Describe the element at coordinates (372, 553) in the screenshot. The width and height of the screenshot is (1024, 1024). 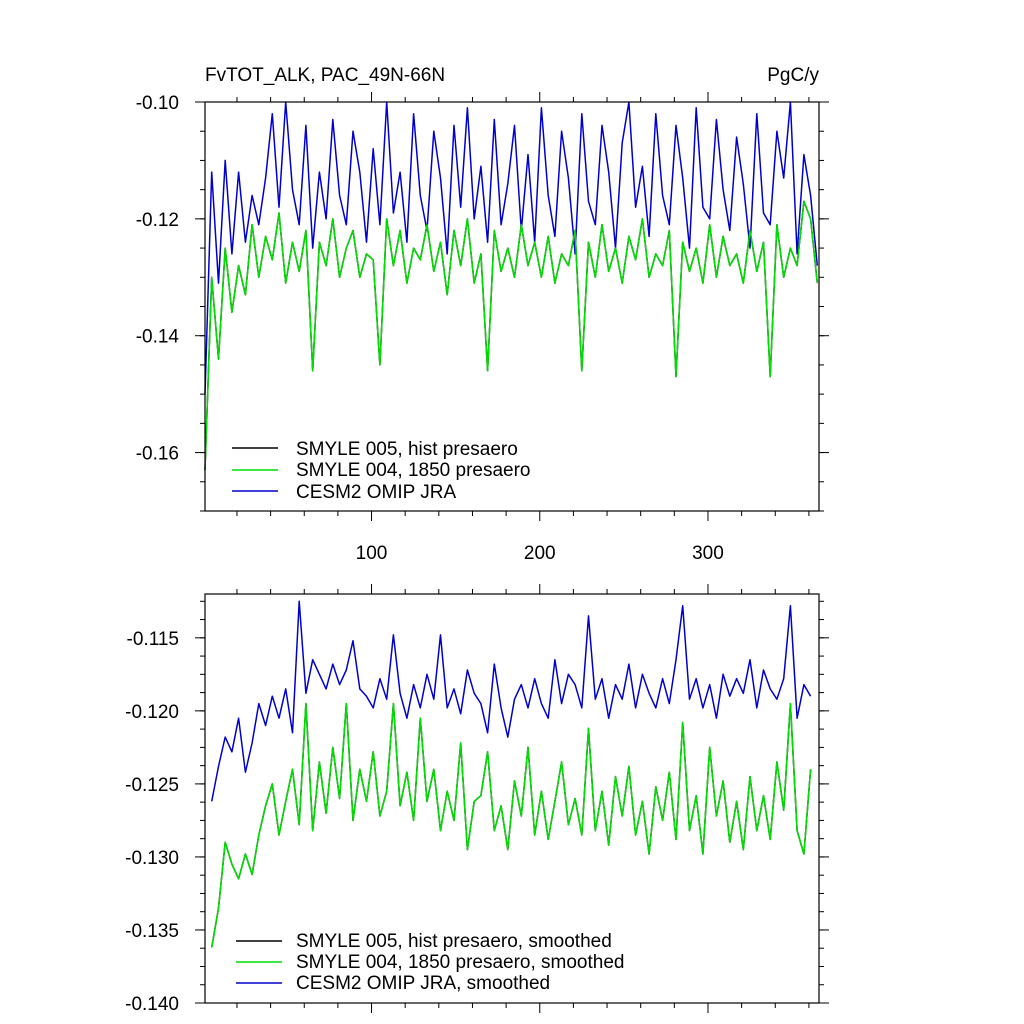
I see `top-x-tick-label: 100` at that location.